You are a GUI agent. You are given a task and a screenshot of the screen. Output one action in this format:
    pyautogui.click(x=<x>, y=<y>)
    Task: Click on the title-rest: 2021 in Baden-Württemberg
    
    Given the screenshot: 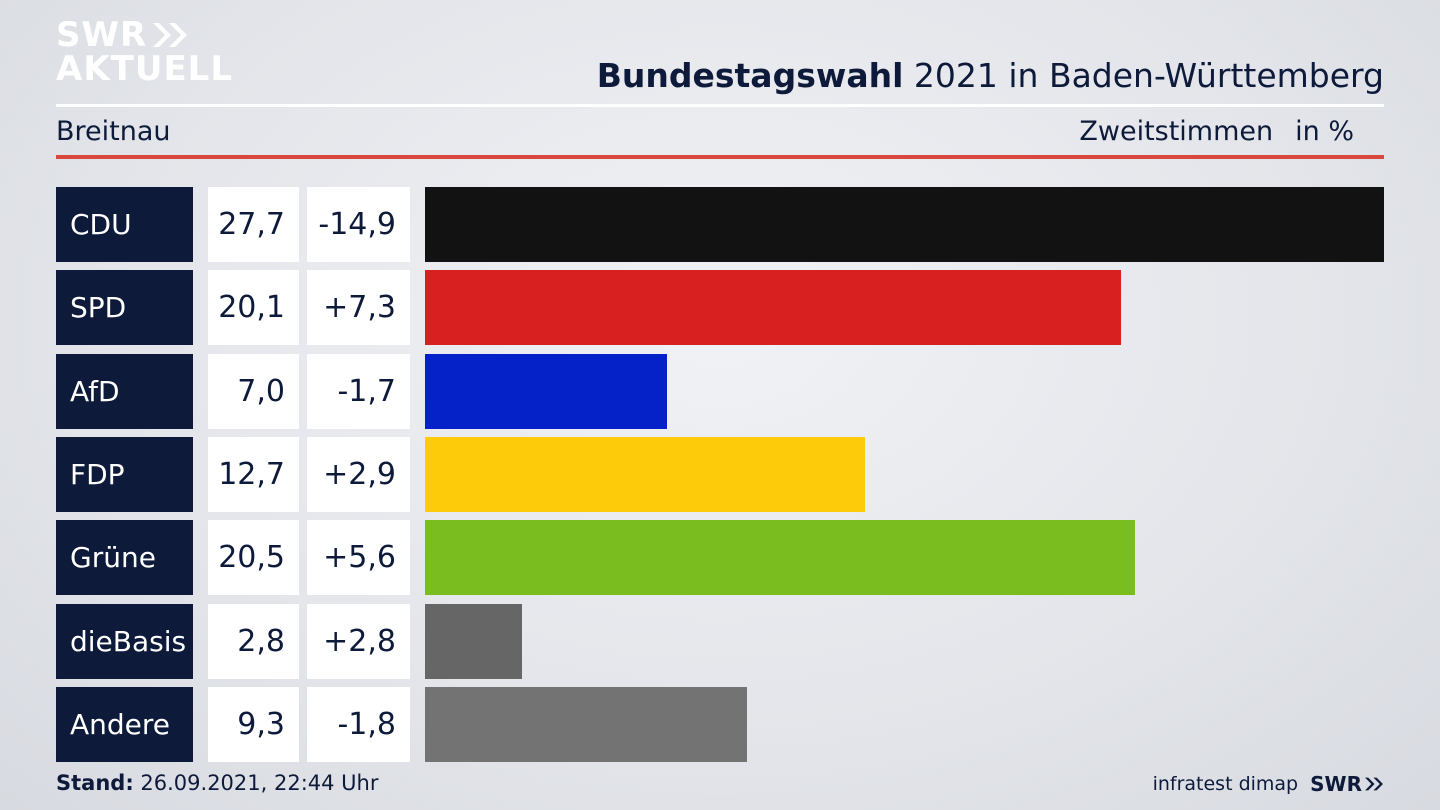 What is the action you would take?
    pyautogui.click(x=1143, y=75)
    